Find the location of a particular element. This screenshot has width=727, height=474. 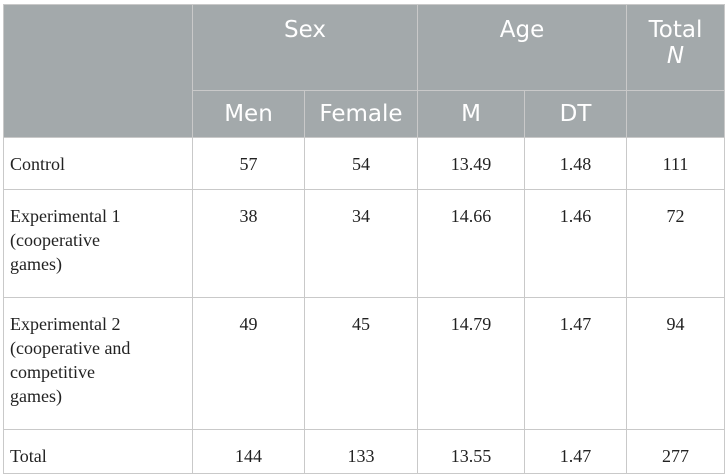

header-row-sub: Men Female M DT is located at coordinates (365, 114).